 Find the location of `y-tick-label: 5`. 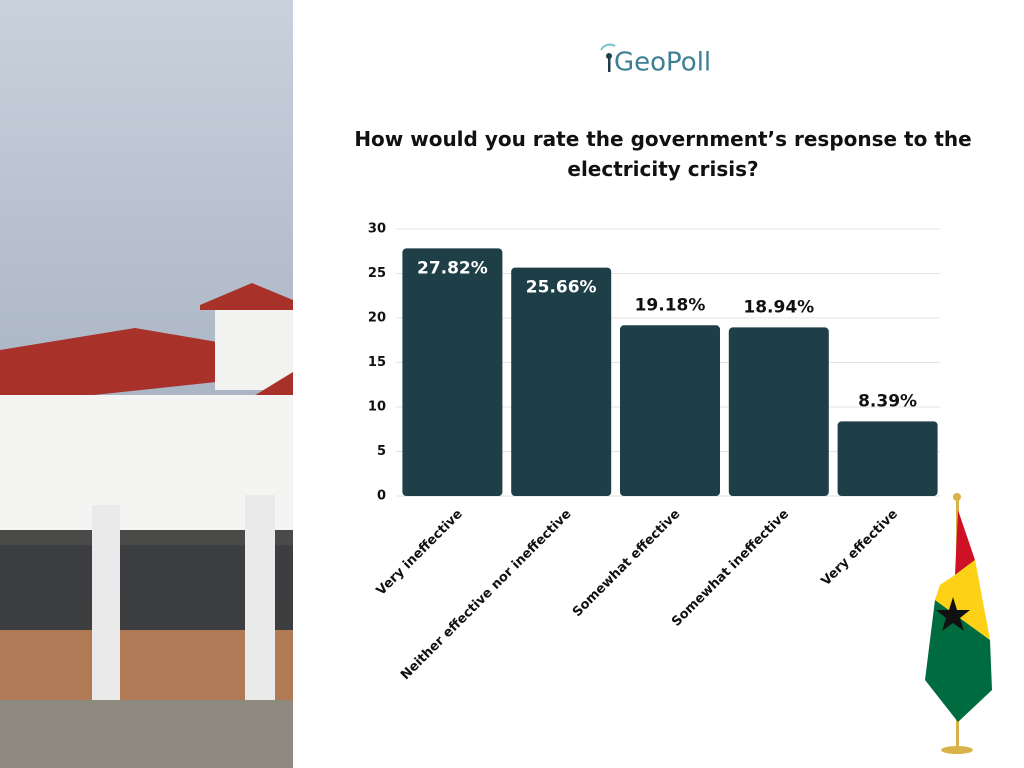

y-tick-label: 5 is located at coordinates (381, 451).